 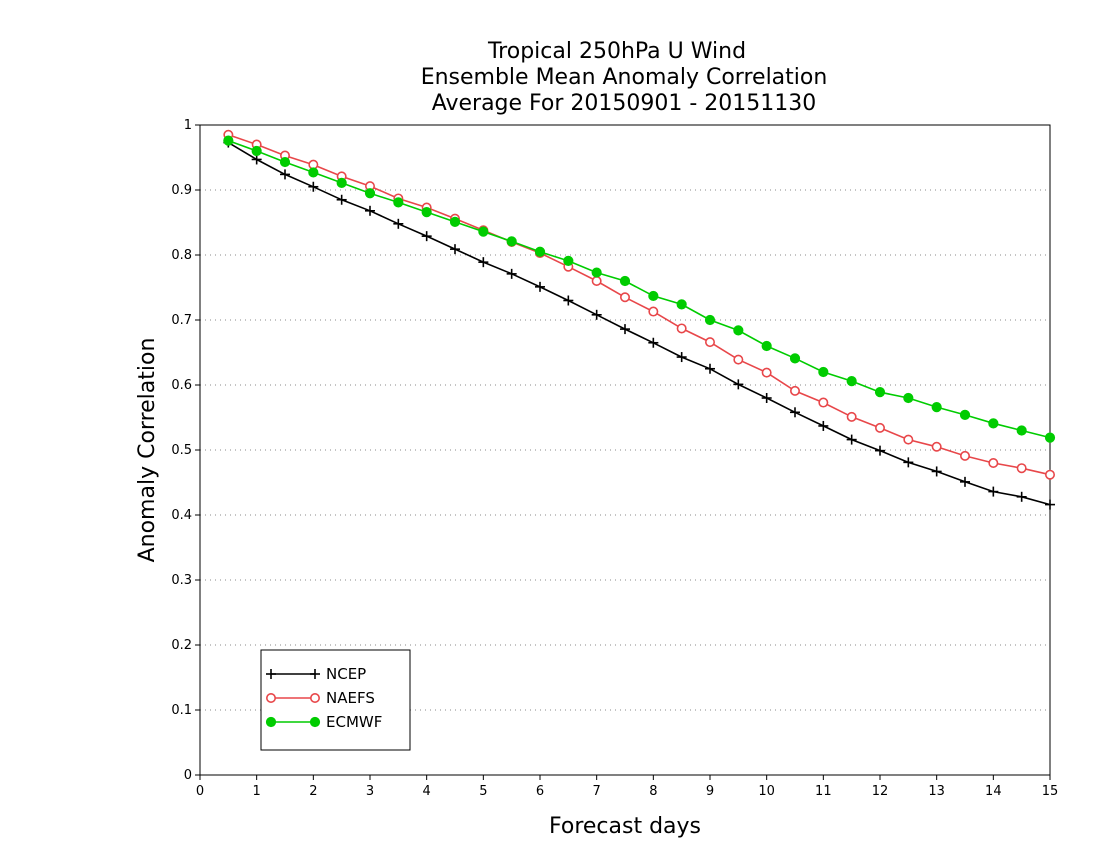 I want to click on legend: NCEP NAEFS ECMWF, so click(x=335, y=700).